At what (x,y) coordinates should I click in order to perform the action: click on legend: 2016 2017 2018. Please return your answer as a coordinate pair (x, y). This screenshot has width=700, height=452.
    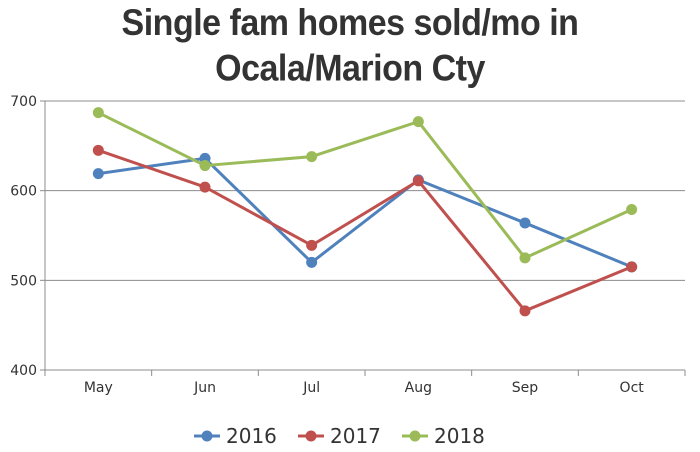
    Looking at the image, I should click on (339, 436).